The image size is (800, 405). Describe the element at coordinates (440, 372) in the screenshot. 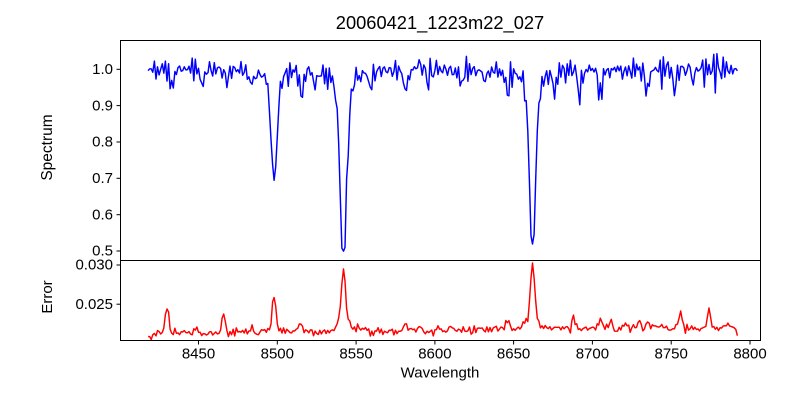

I see `svg-text: Wavelength` at that location.